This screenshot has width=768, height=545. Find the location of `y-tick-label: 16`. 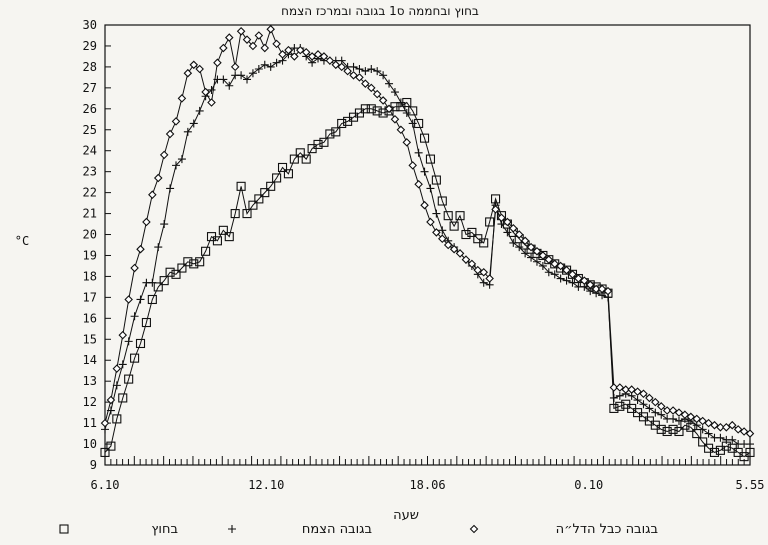

y-tick-label: 16 is located at coordinates (90, 318).